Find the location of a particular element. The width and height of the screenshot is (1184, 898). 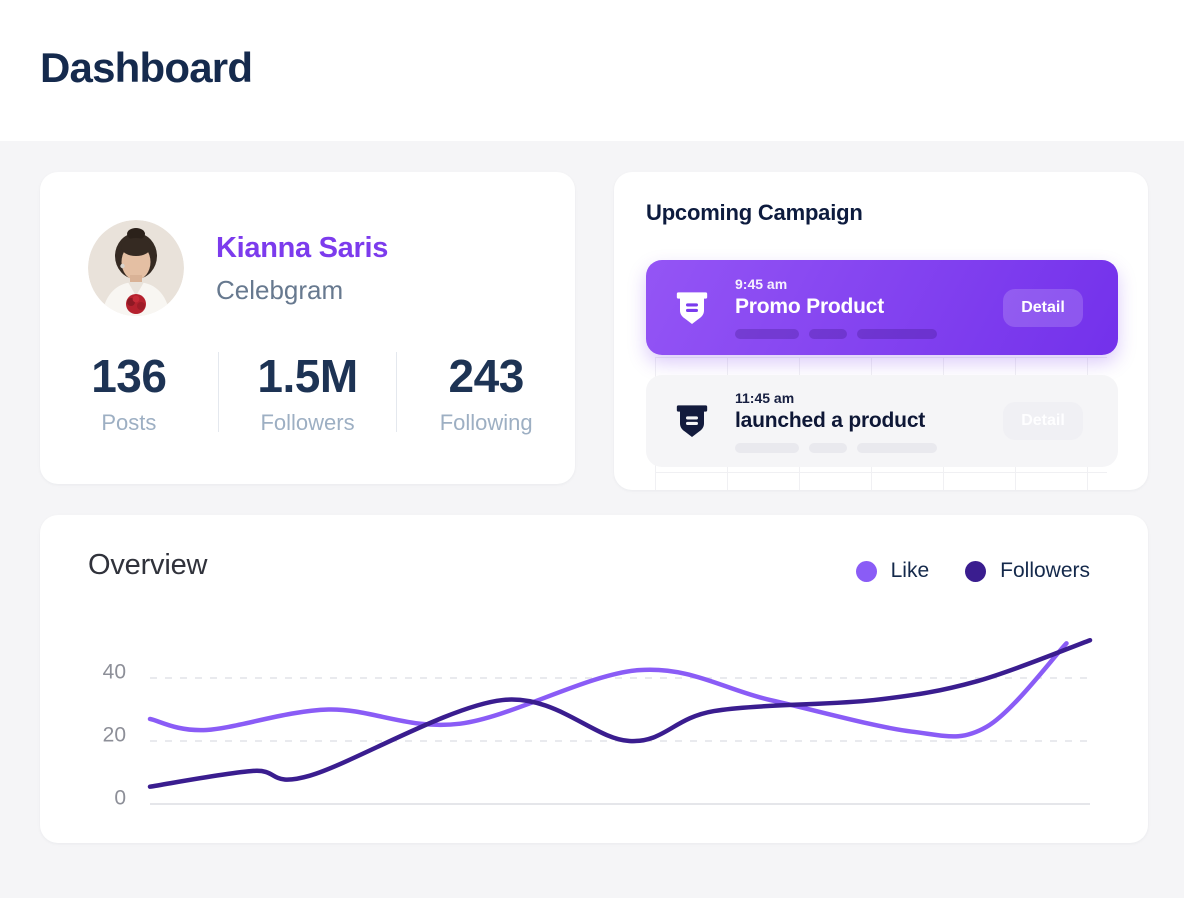

legend-label-followers: Followers is located at coordinates (1045, 570).